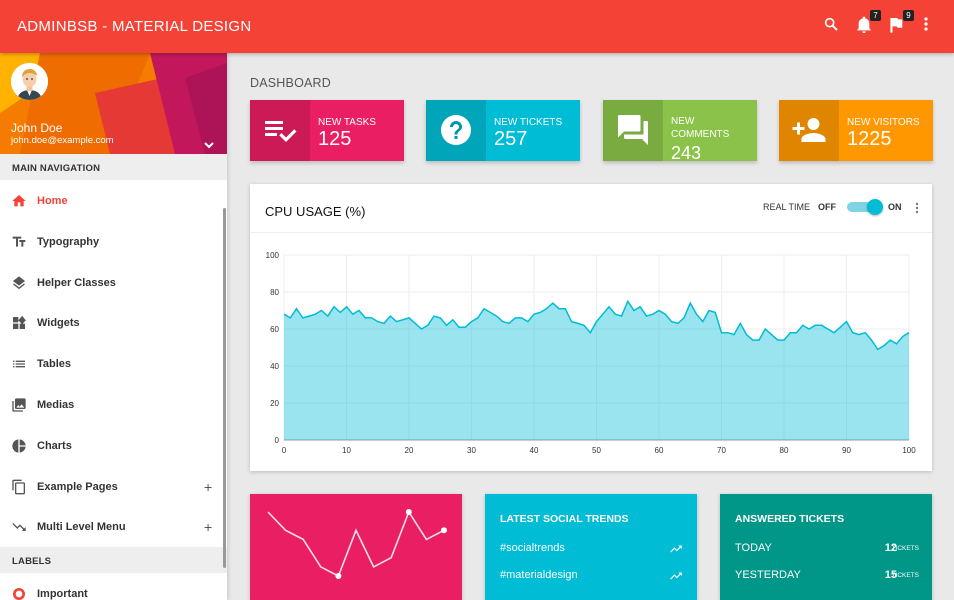 The width and height of the screenshot is (954, 600). I want to click on user-name: John Doe, so click(37, 128).